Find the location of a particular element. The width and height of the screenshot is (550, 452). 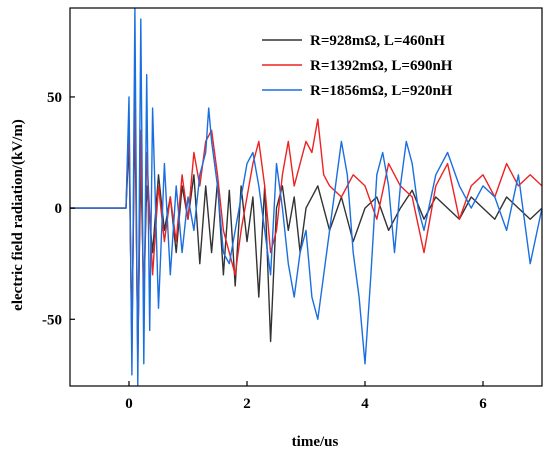

legend-label-1: R=928mΩ, L=460nH is located at coordinates (377, 41).